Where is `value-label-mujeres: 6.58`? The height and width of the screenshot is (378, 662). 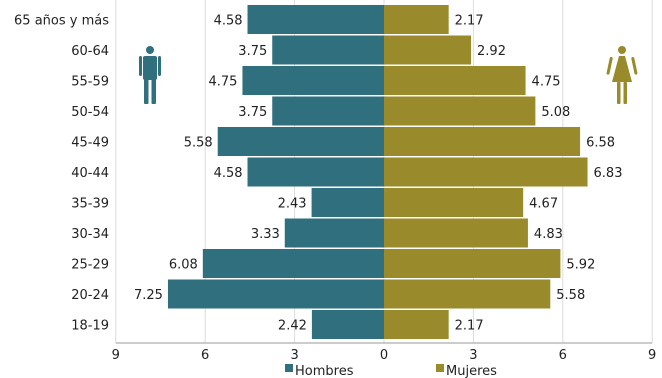
value-label-mujeres: 6.58 is located at coordinates (600, 143).